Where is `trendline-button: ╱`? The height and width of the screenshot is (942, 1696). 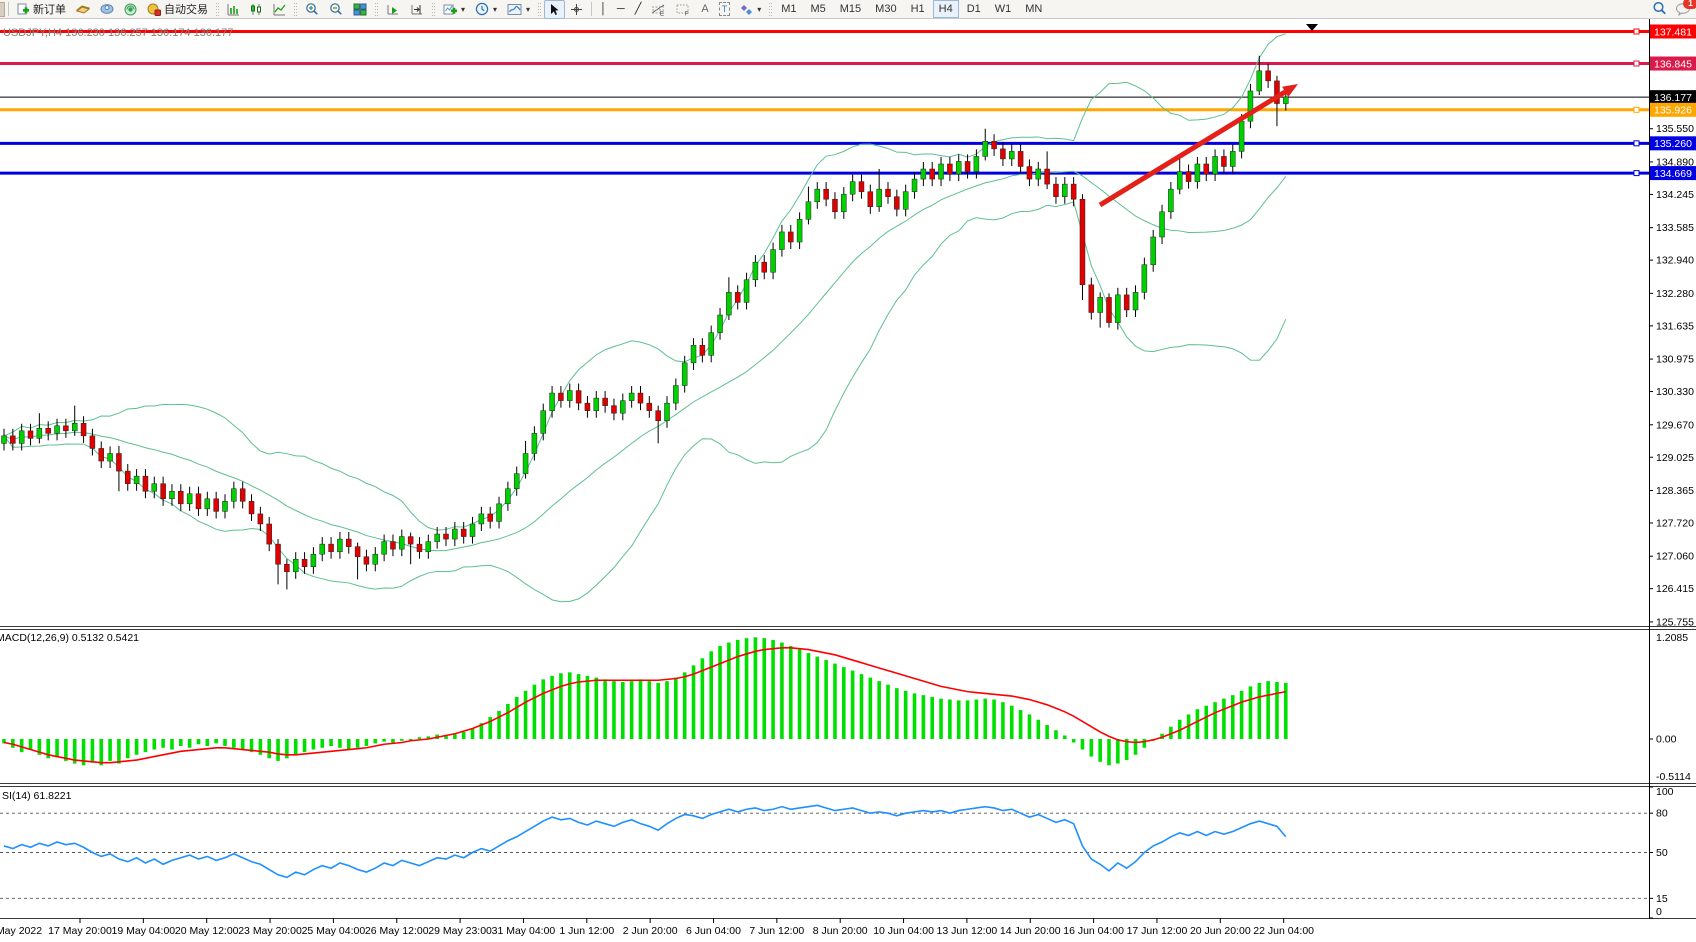 trendline-button: ╱ is located at coordinates (638, 9).